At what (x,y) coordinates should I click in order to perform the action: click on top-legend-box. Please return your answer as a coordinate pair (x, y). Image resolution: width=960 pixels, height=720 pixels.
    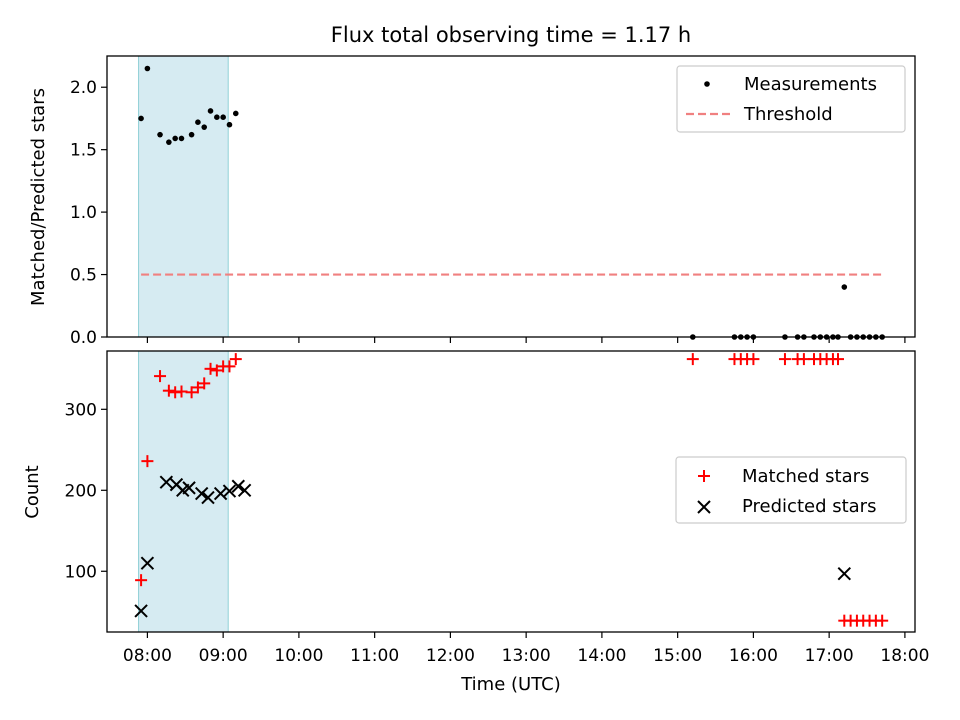
    Looking at the image, I should click on (791, 99).